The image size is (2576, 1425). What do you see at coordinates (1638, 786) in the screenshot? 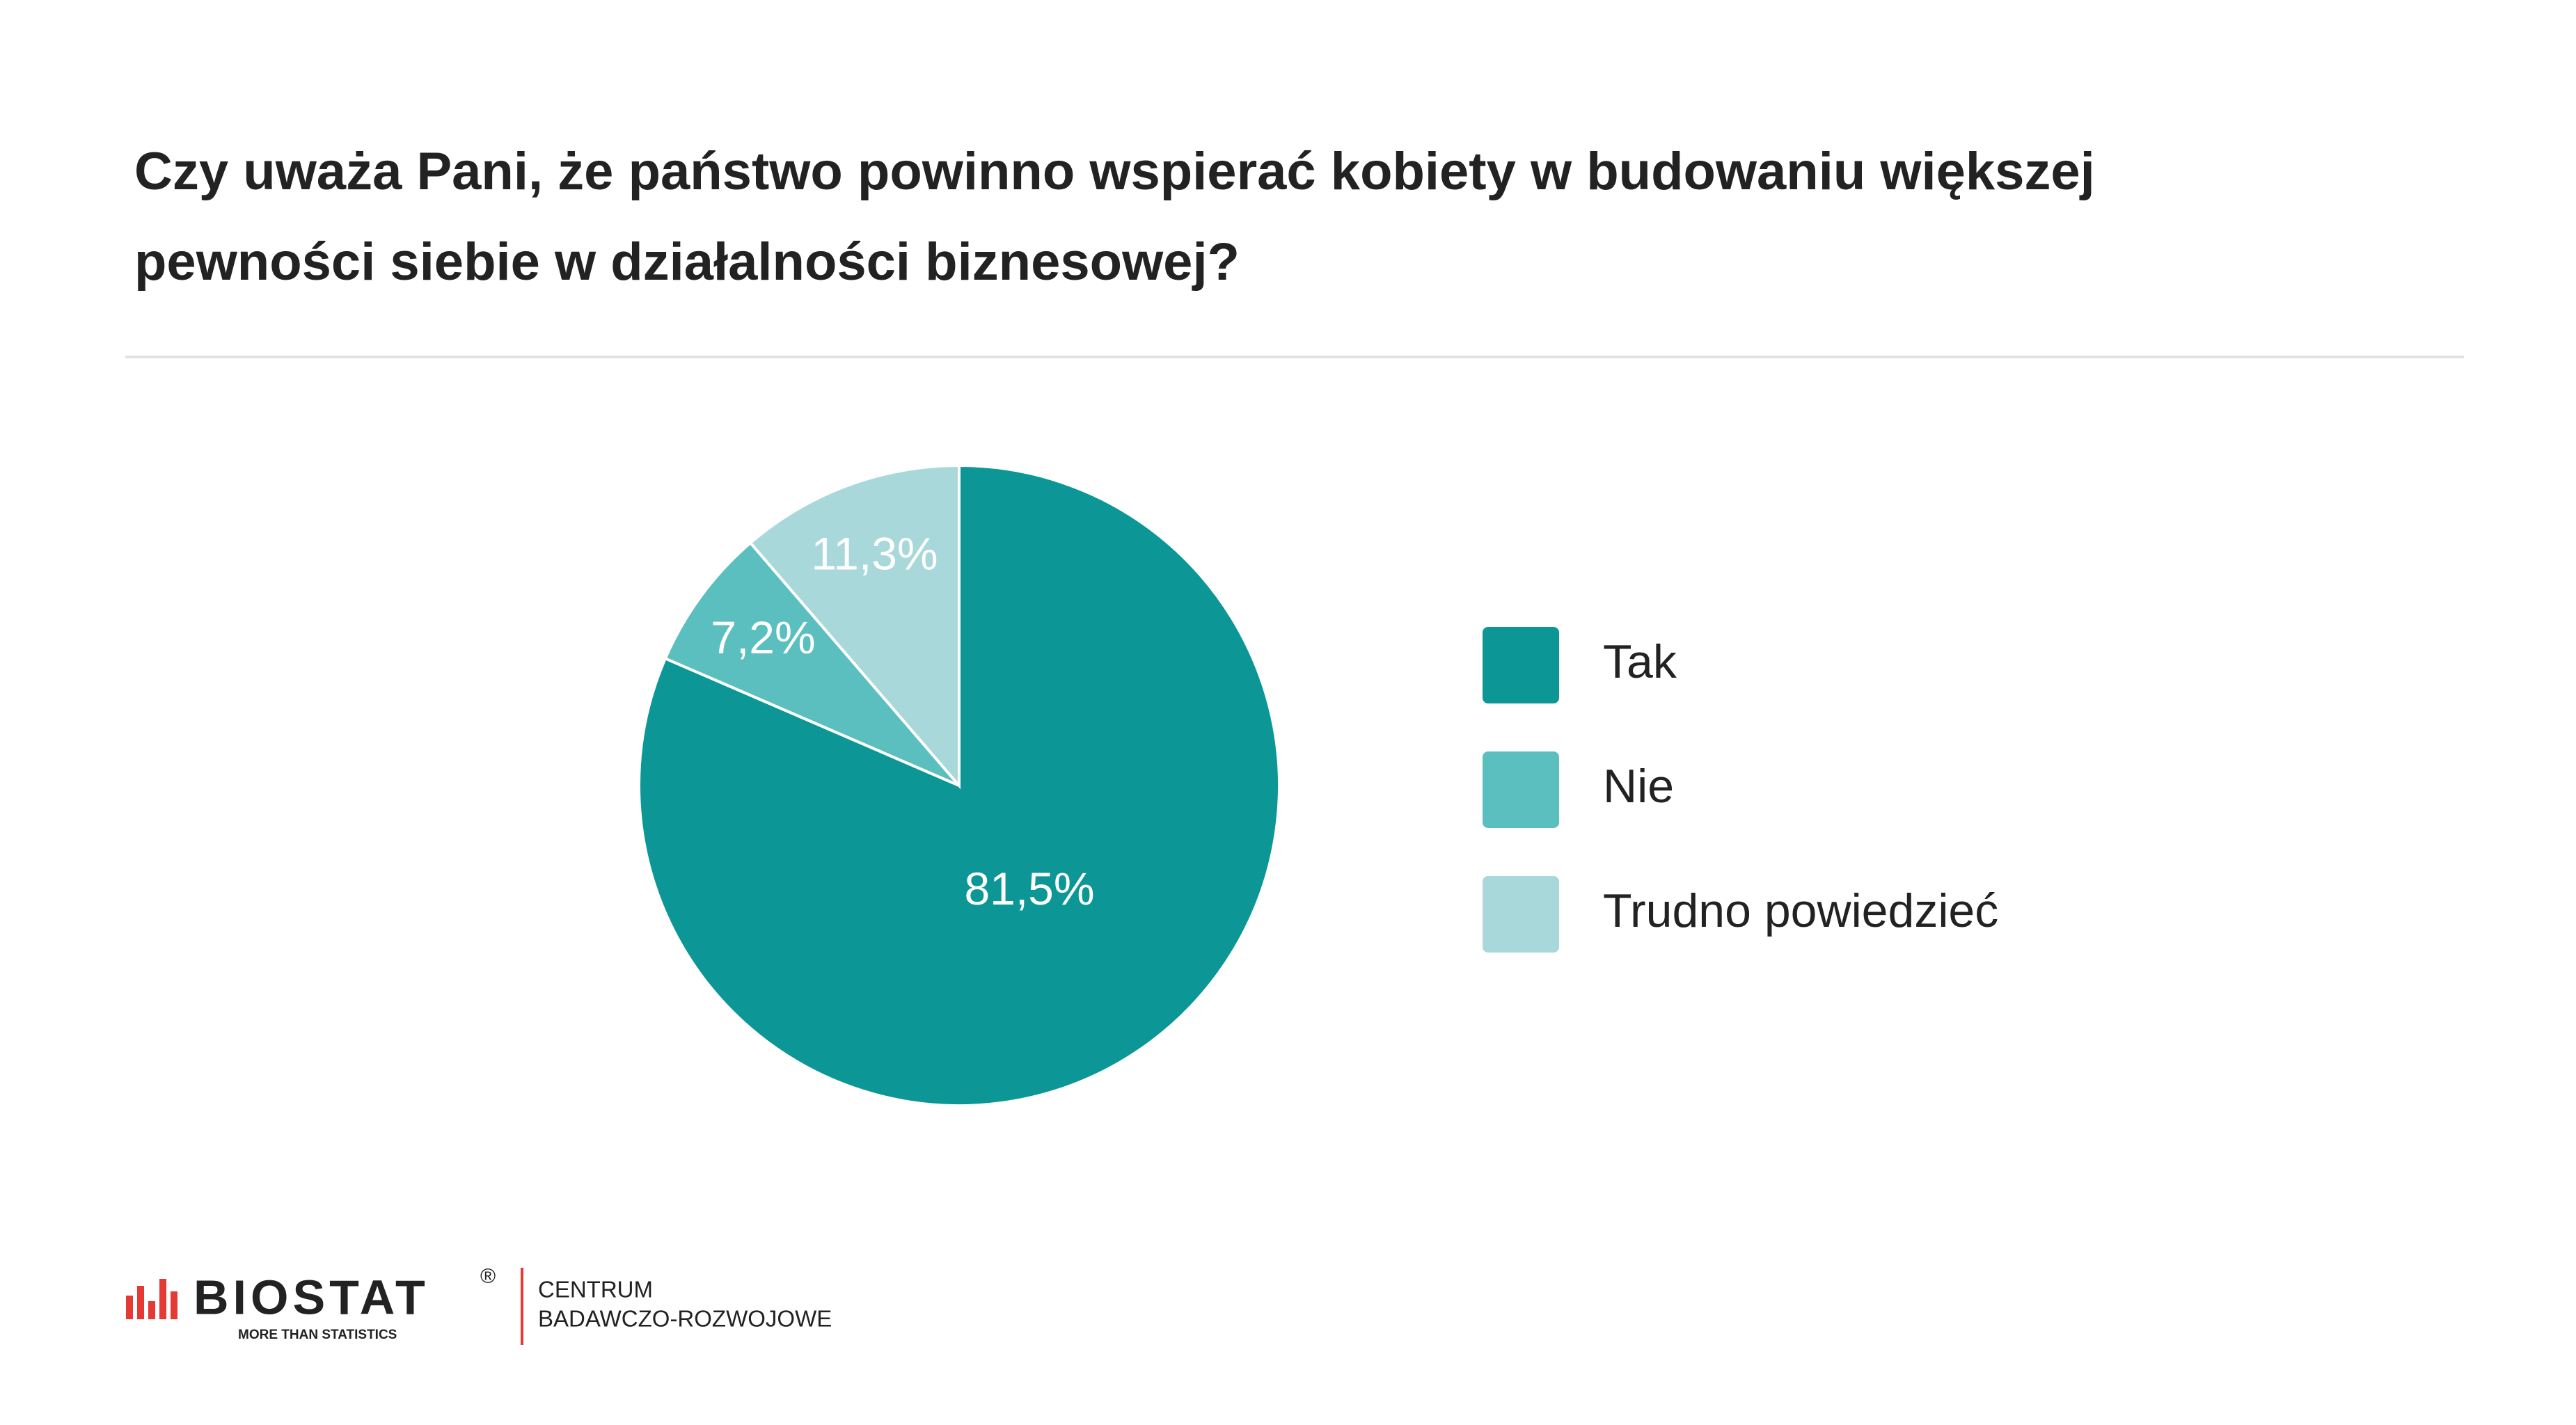
I see `legend-label: Nie` at bounding box center [1638, 786].